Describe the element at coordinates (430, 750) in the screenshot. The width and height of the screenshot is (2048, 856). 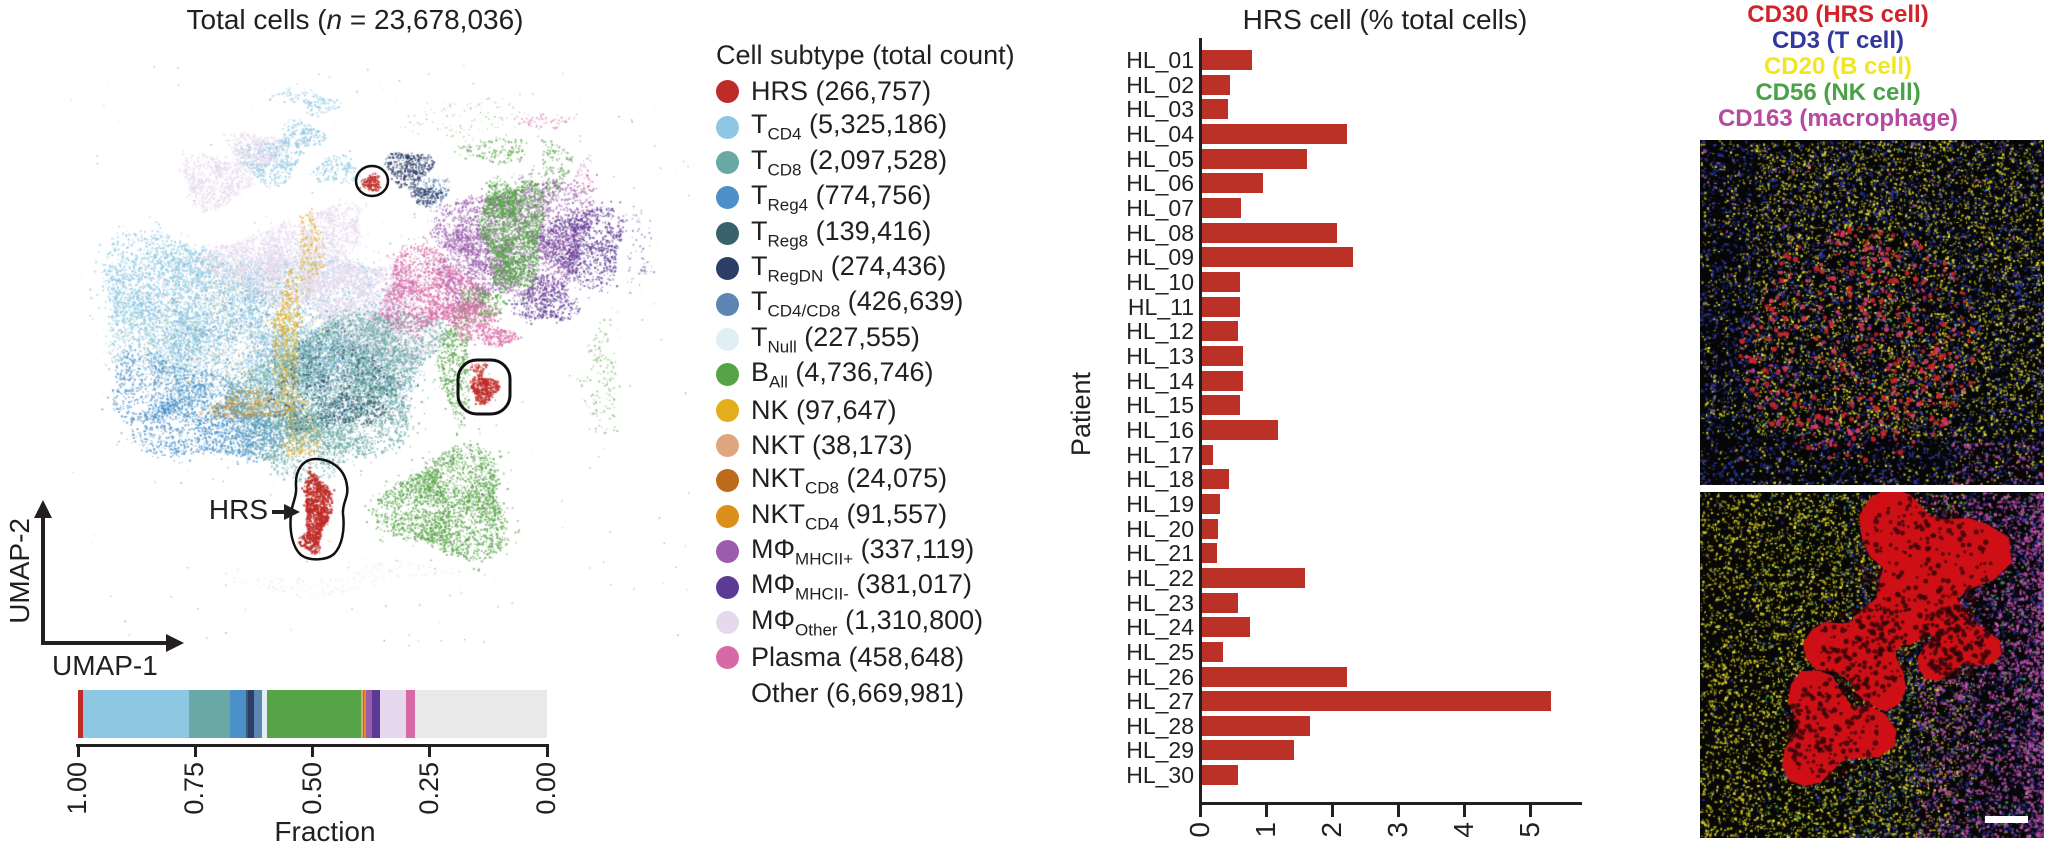
I see `fraction-tick` at that location.